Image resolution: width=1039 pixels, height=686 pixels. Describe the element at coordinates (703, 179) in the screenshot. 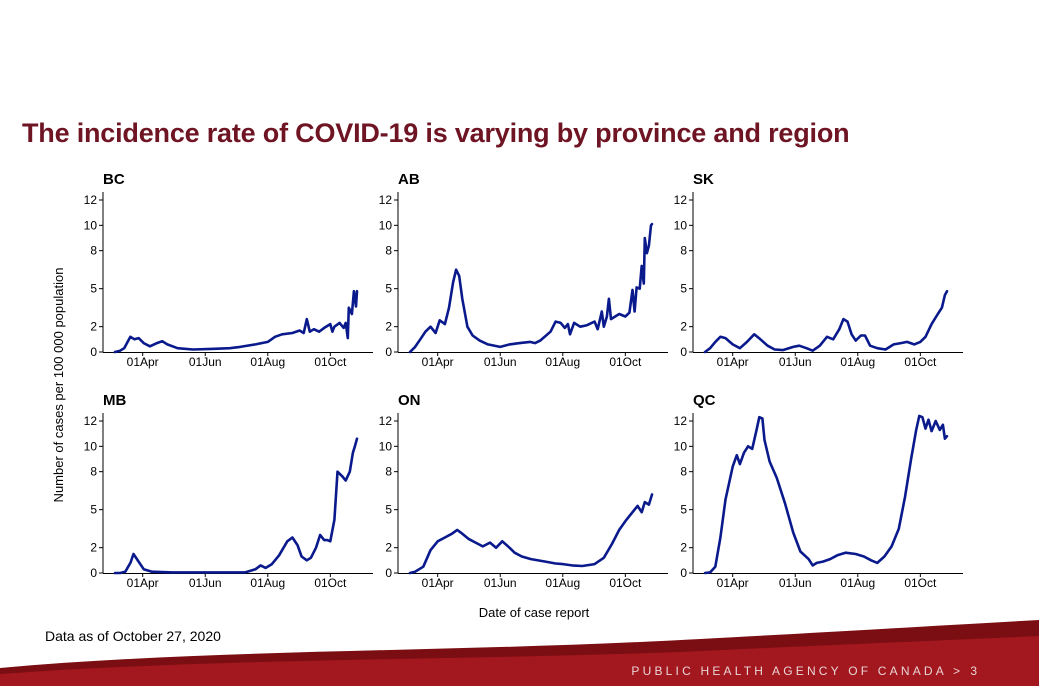

I see `panel-label: SK` at that location.